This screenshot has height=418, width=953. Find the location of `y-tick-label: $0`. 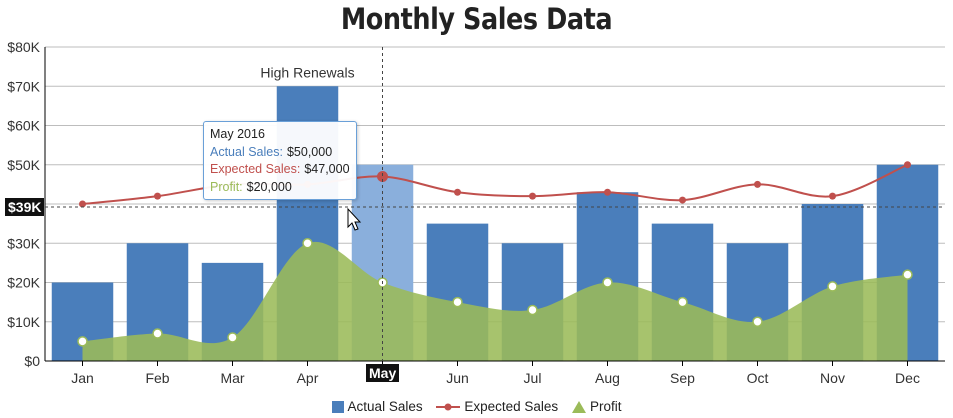

y-tick-label: $0 is located at coordinates (32, 361).